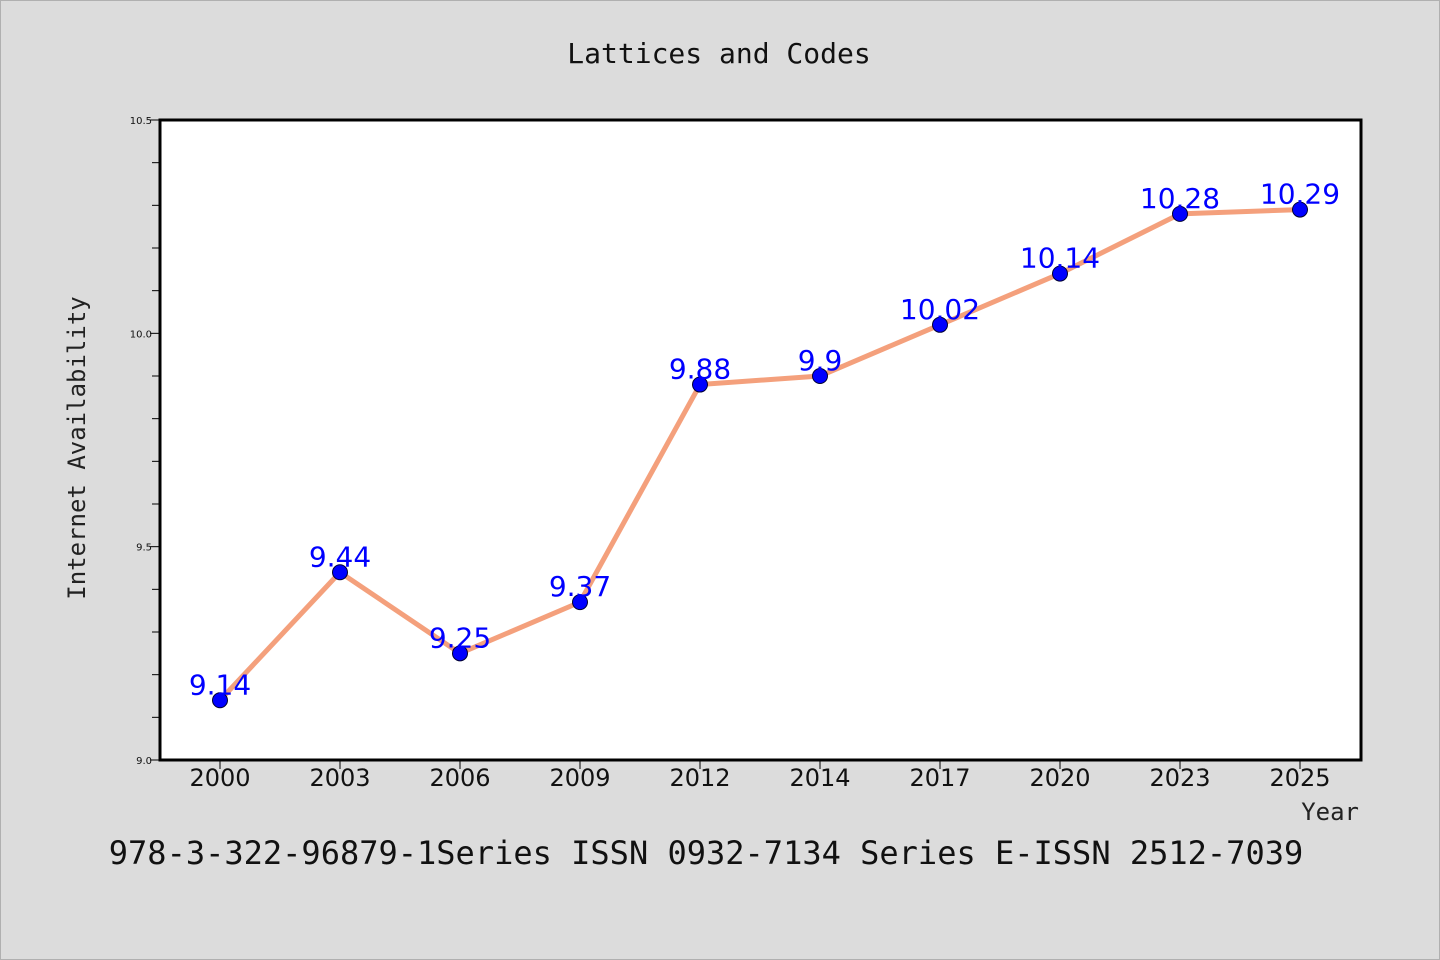 The width and height of the screenshot is (1440, 960). What do you see at coordinates (699, 778) in the screenshot?
I see `x-tick-label: 2012` at bounding box center [699, 778].